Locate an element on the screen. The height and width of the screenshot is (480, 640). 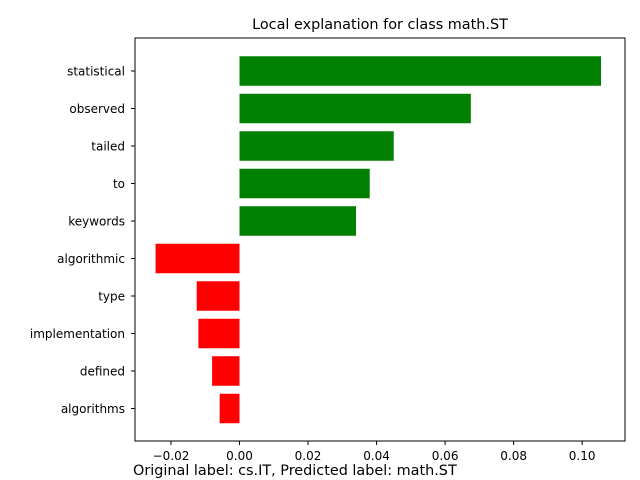
bar-algorithmic is located at coordinates (197, 258).